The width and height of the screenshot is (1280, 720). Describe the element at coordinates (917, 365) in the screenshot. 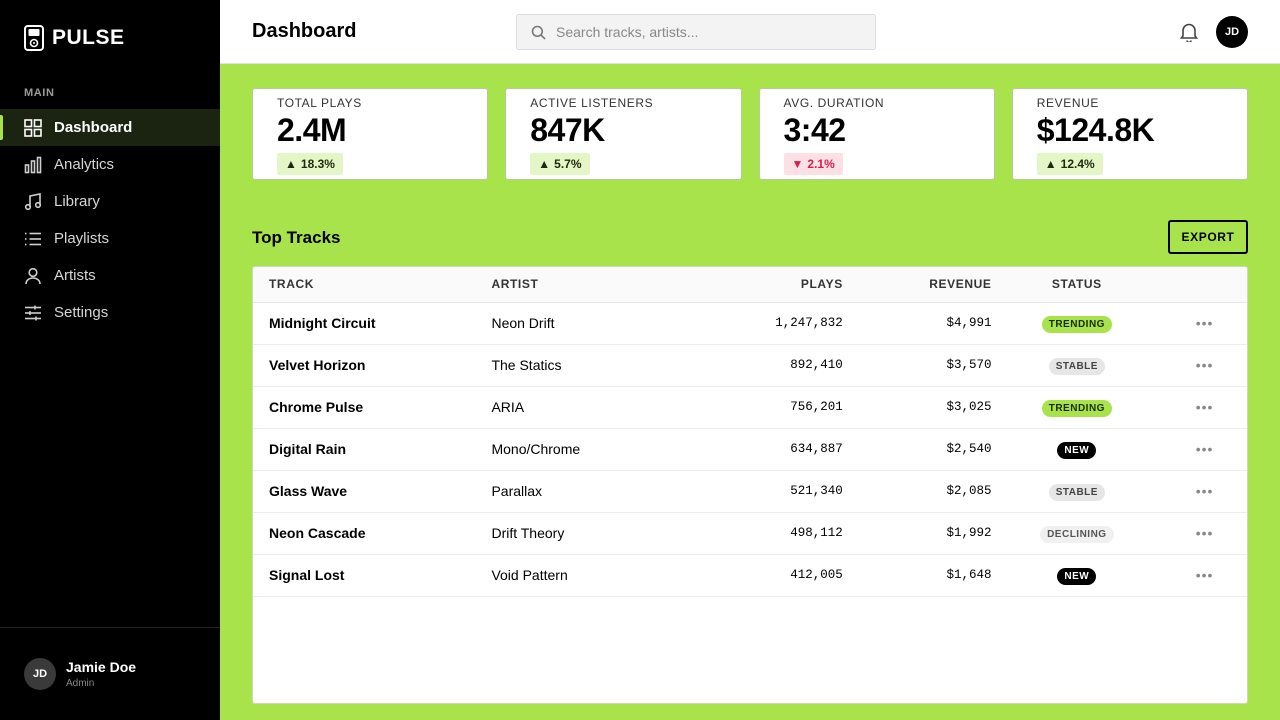

I see `revenue-amount: $3,570` at that location.